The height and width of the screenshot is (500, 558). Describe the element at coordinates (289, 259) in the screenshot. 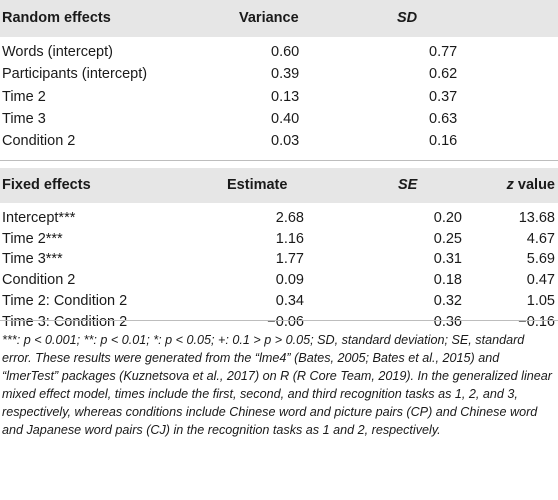

I see `estimate-value: 1.77` at that location.